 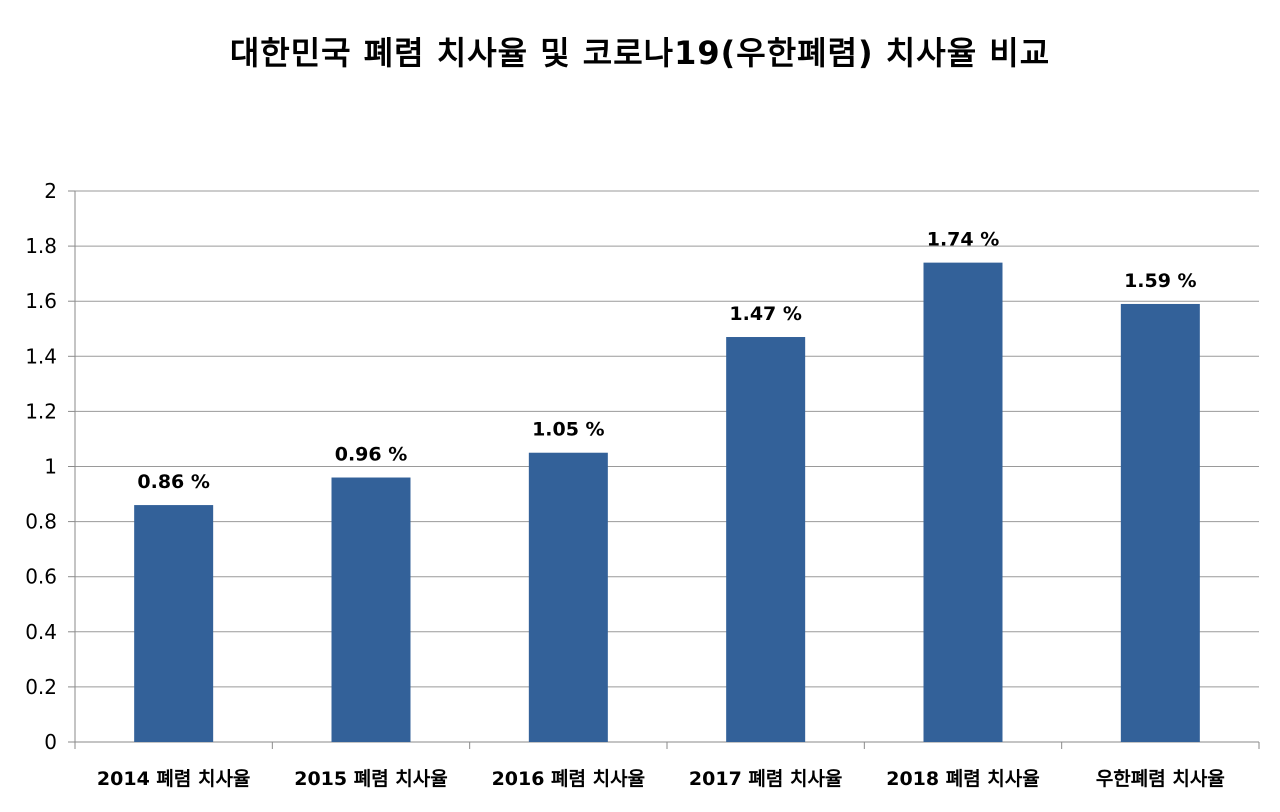 What do you see at coordinates (174, 779) in the screenshot?
I see `x-category-label: 2014 폐렴 치사율` at bounding box center [174, 779].